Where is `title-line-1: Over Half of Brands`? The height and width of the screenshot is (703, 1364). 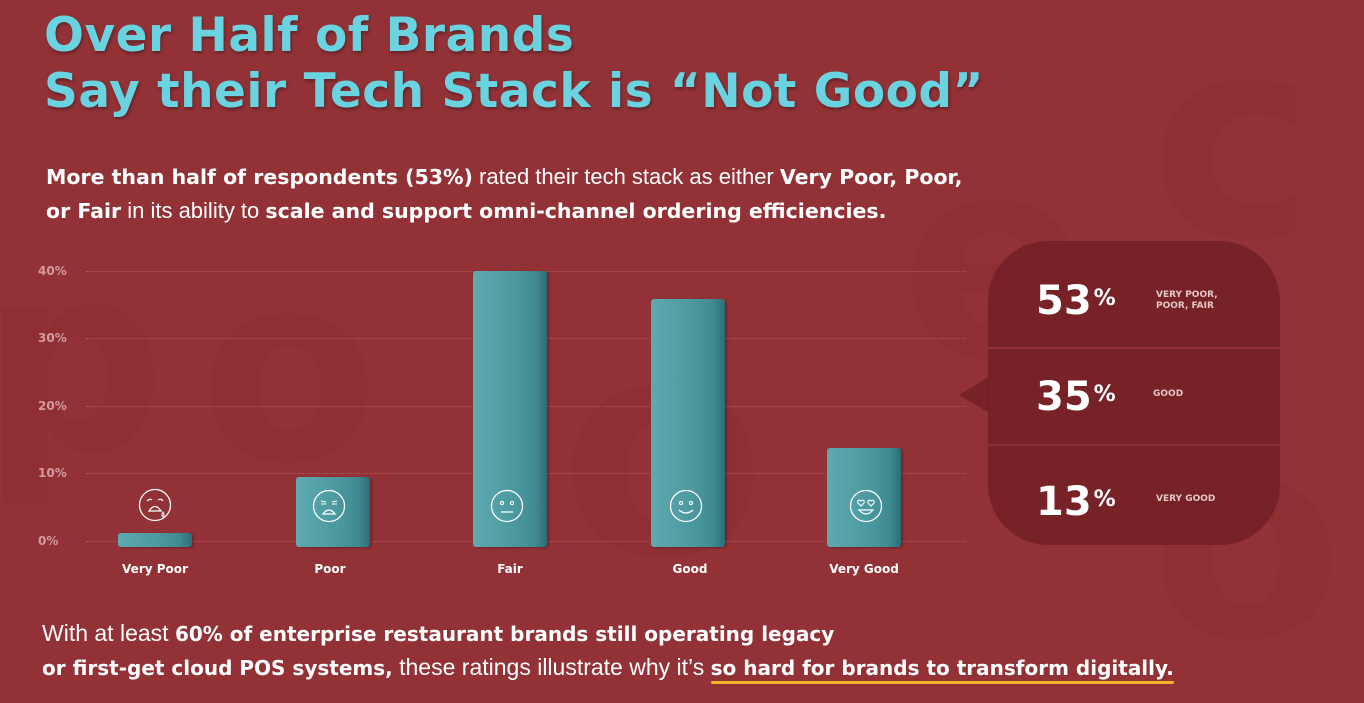 title-line-1: Over Half of Brands is located at coordinates (309, 35).